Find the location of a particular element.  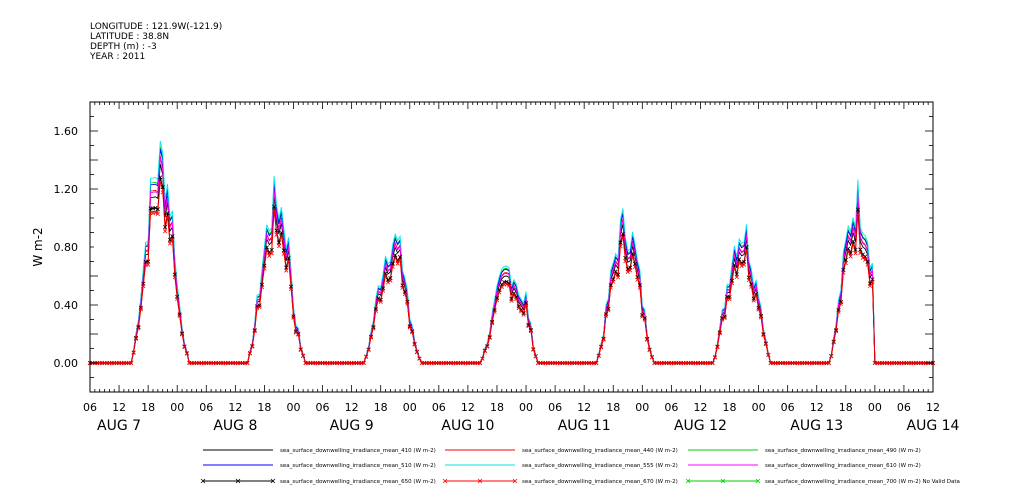

x-tick-label: 06 is located at coordinates (555, 407).